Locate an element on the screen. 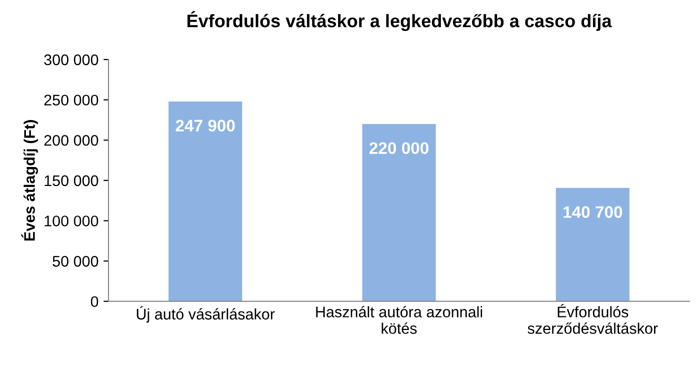 The image size is (700, 372). y-tick-label: 100 000 is located at coordinates (71, 221).